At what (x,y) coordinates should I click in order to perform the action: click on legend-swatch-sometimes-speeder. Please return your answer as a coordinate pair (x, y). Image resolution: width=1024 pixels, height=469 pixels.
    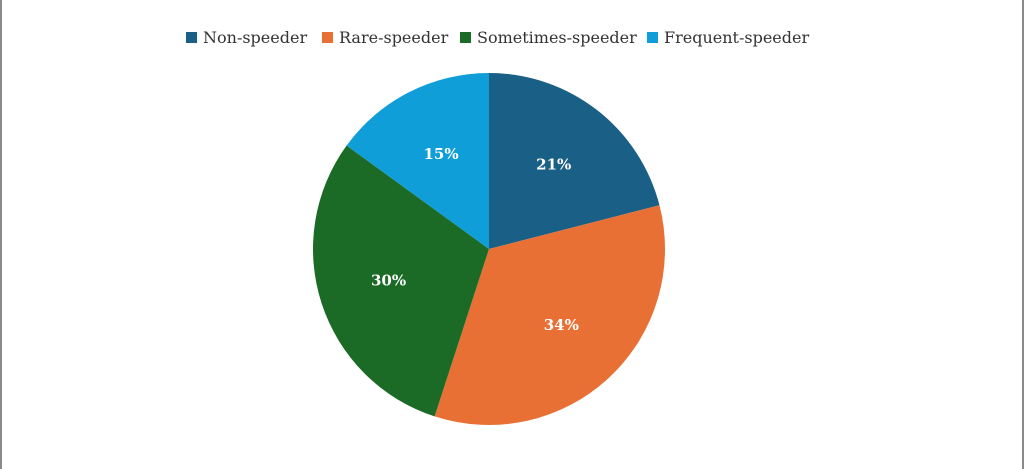
    Looking at the image, I should click on (465, 37).